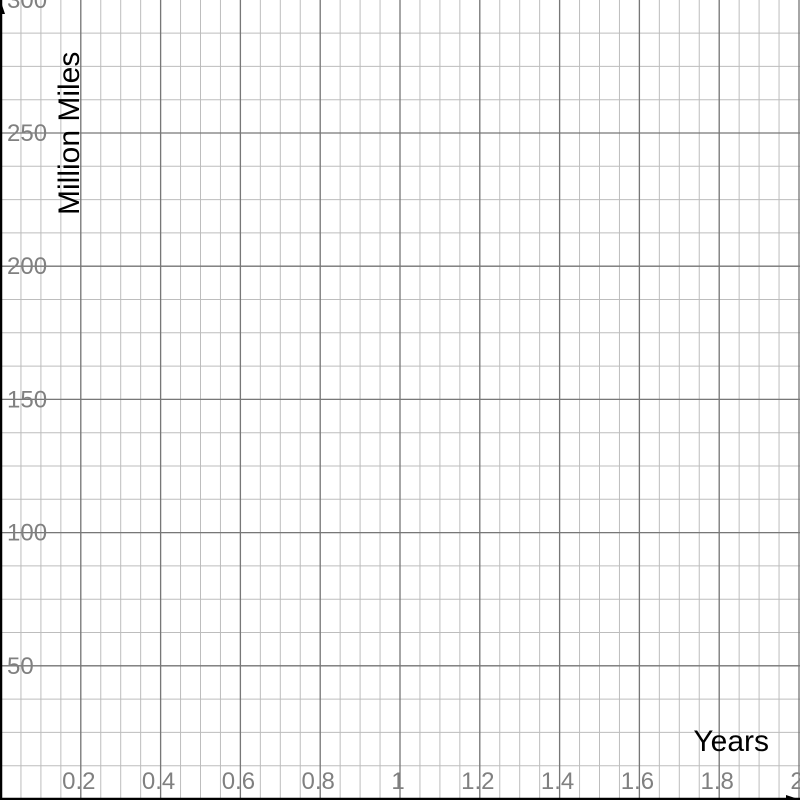 This screenshot has width=800, height=800. Describe the element at coordinates (158, 781) in the screenshot. I see `x-tick-label: 0.4` at that location.